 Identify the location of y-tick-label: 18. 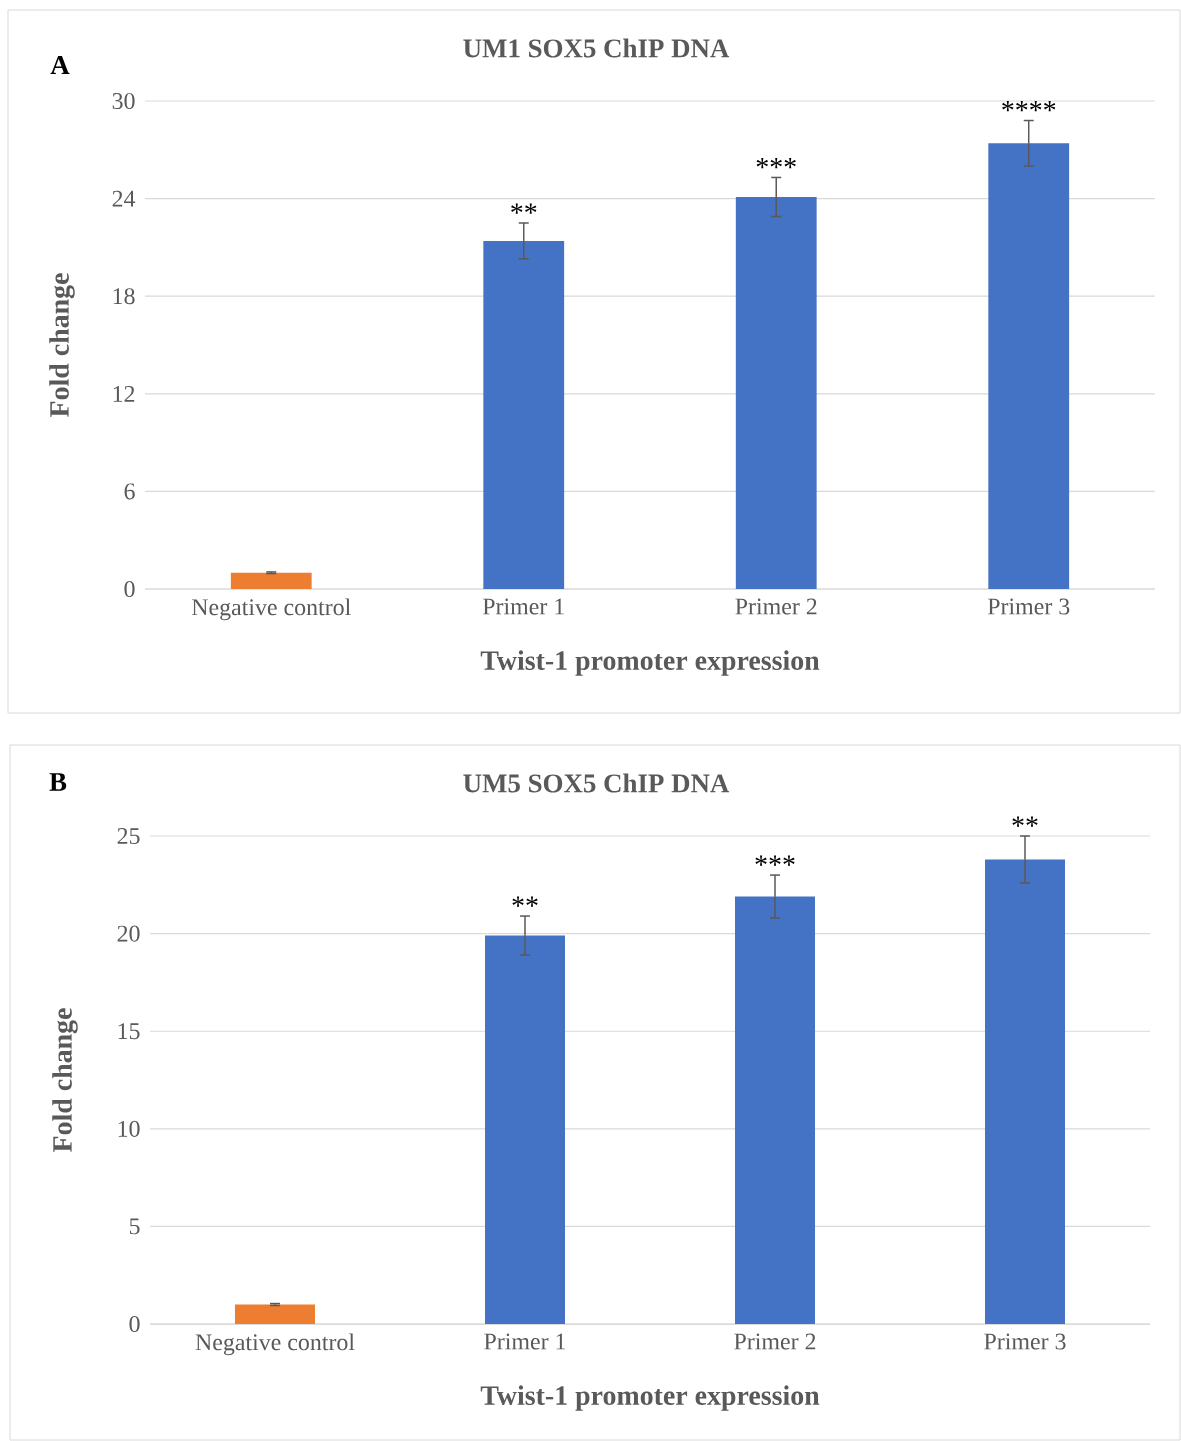
(124, 296).